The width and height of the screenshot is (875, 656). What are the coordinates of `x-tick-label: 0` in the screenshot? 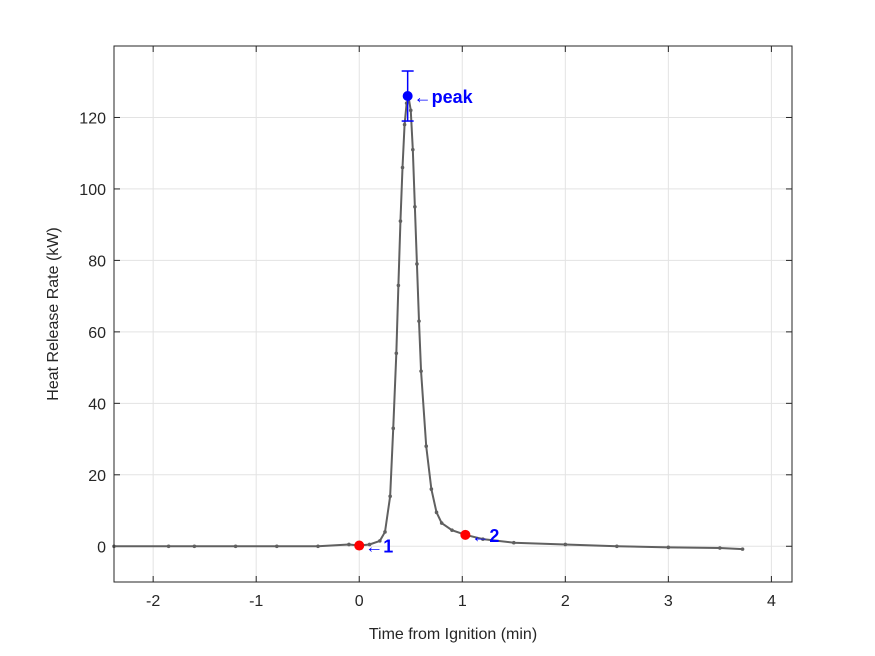 It's located at (359, 601).